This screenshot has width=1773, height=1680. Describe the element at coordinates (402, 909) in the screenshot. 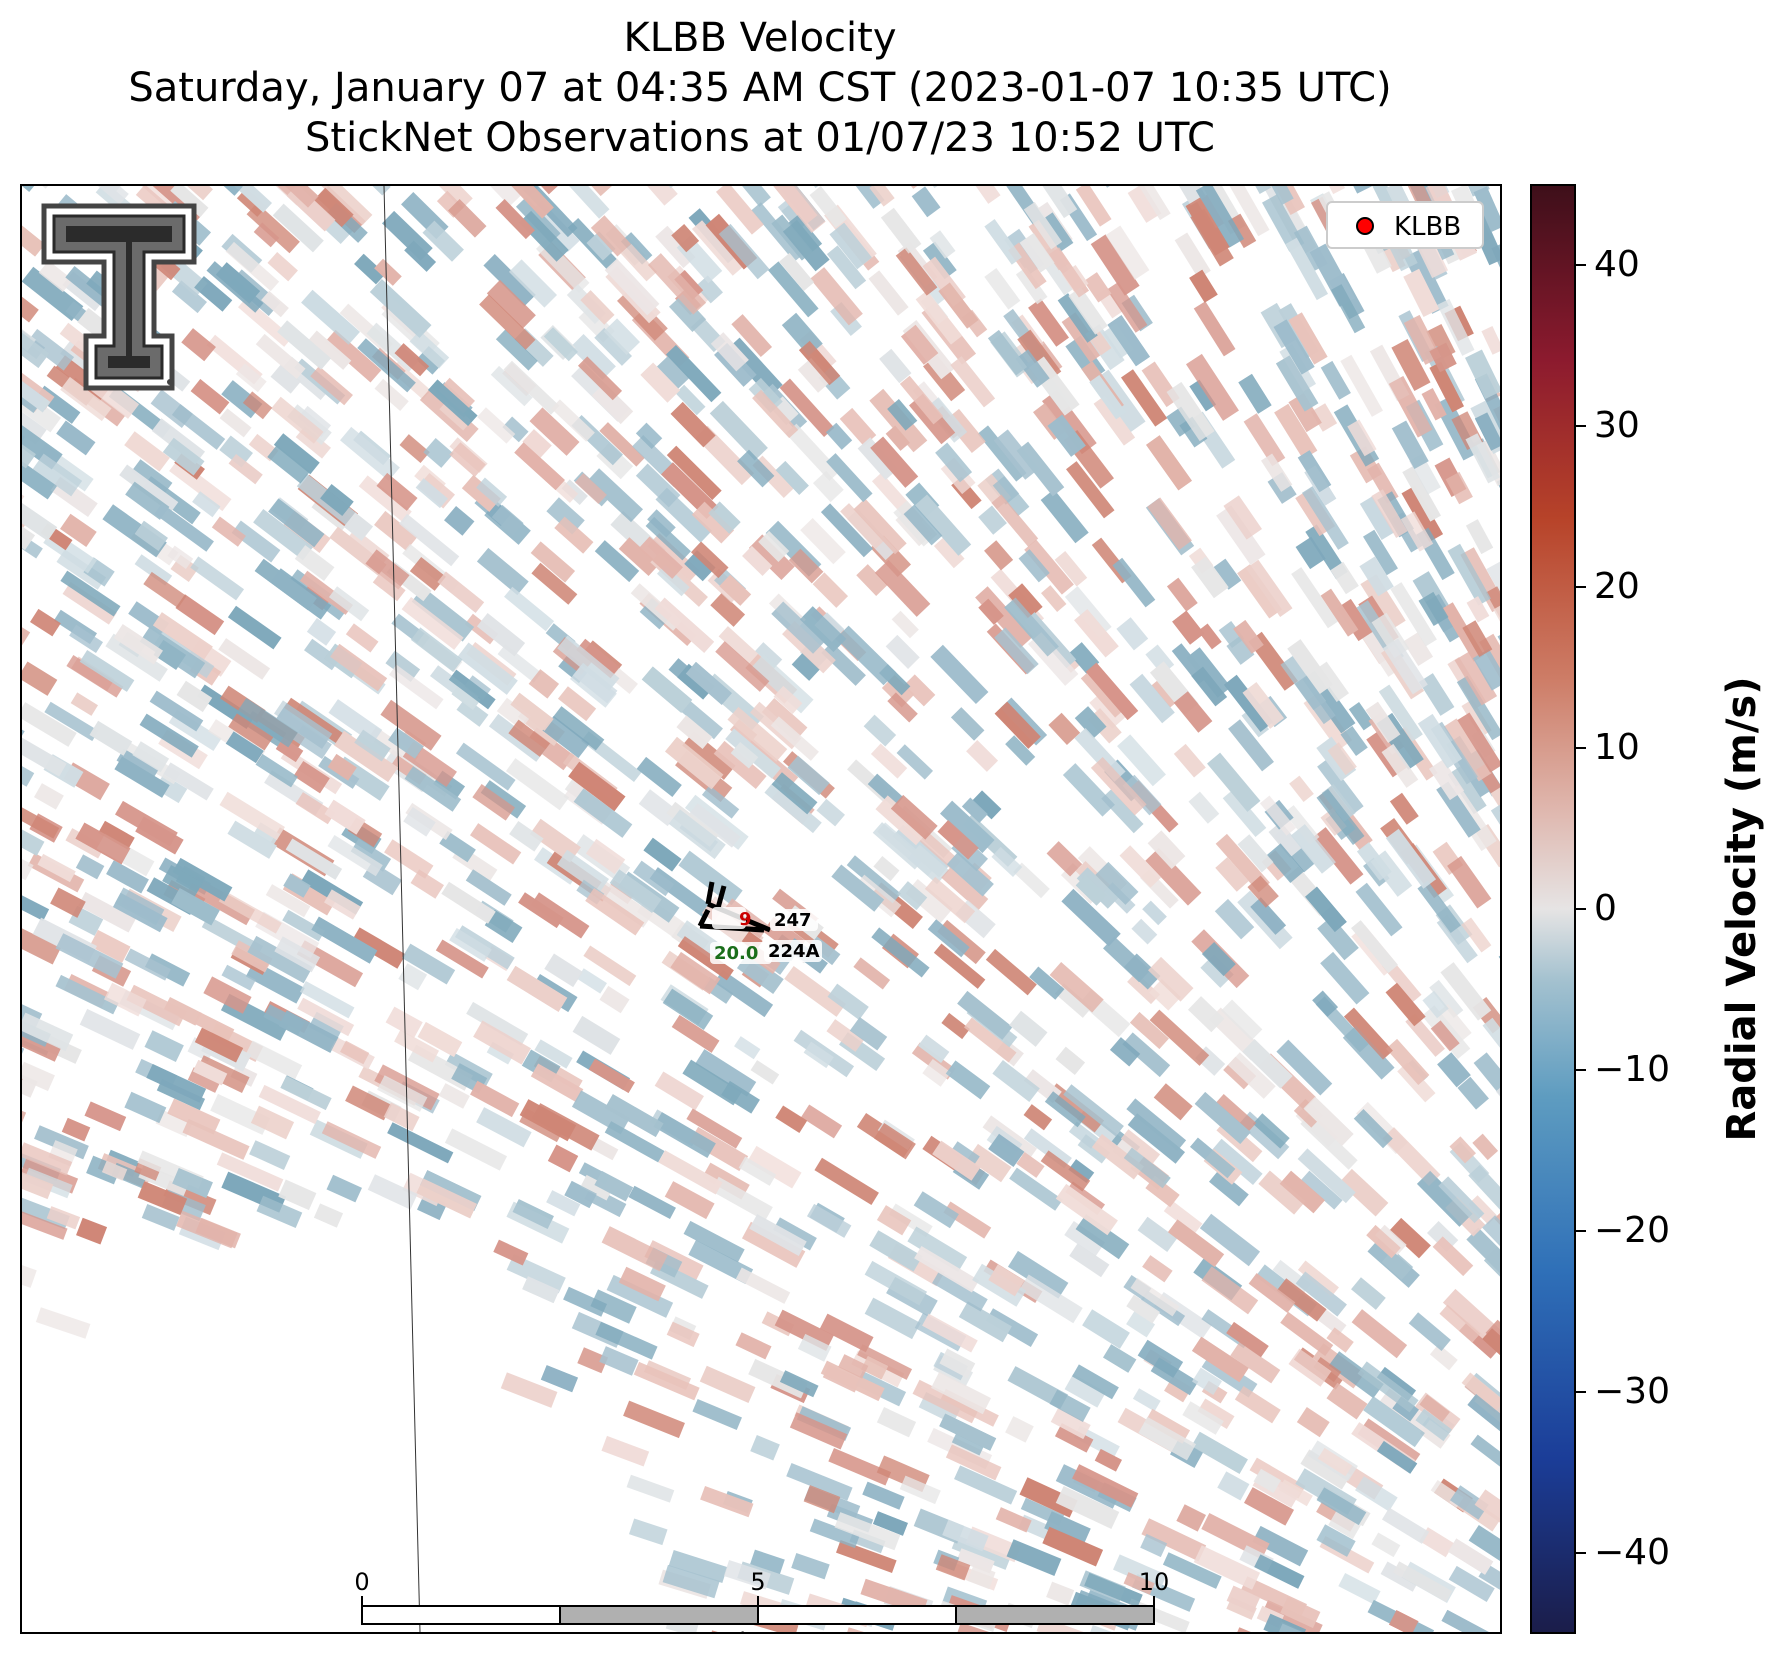

I see `county-boundary-line` at that location.